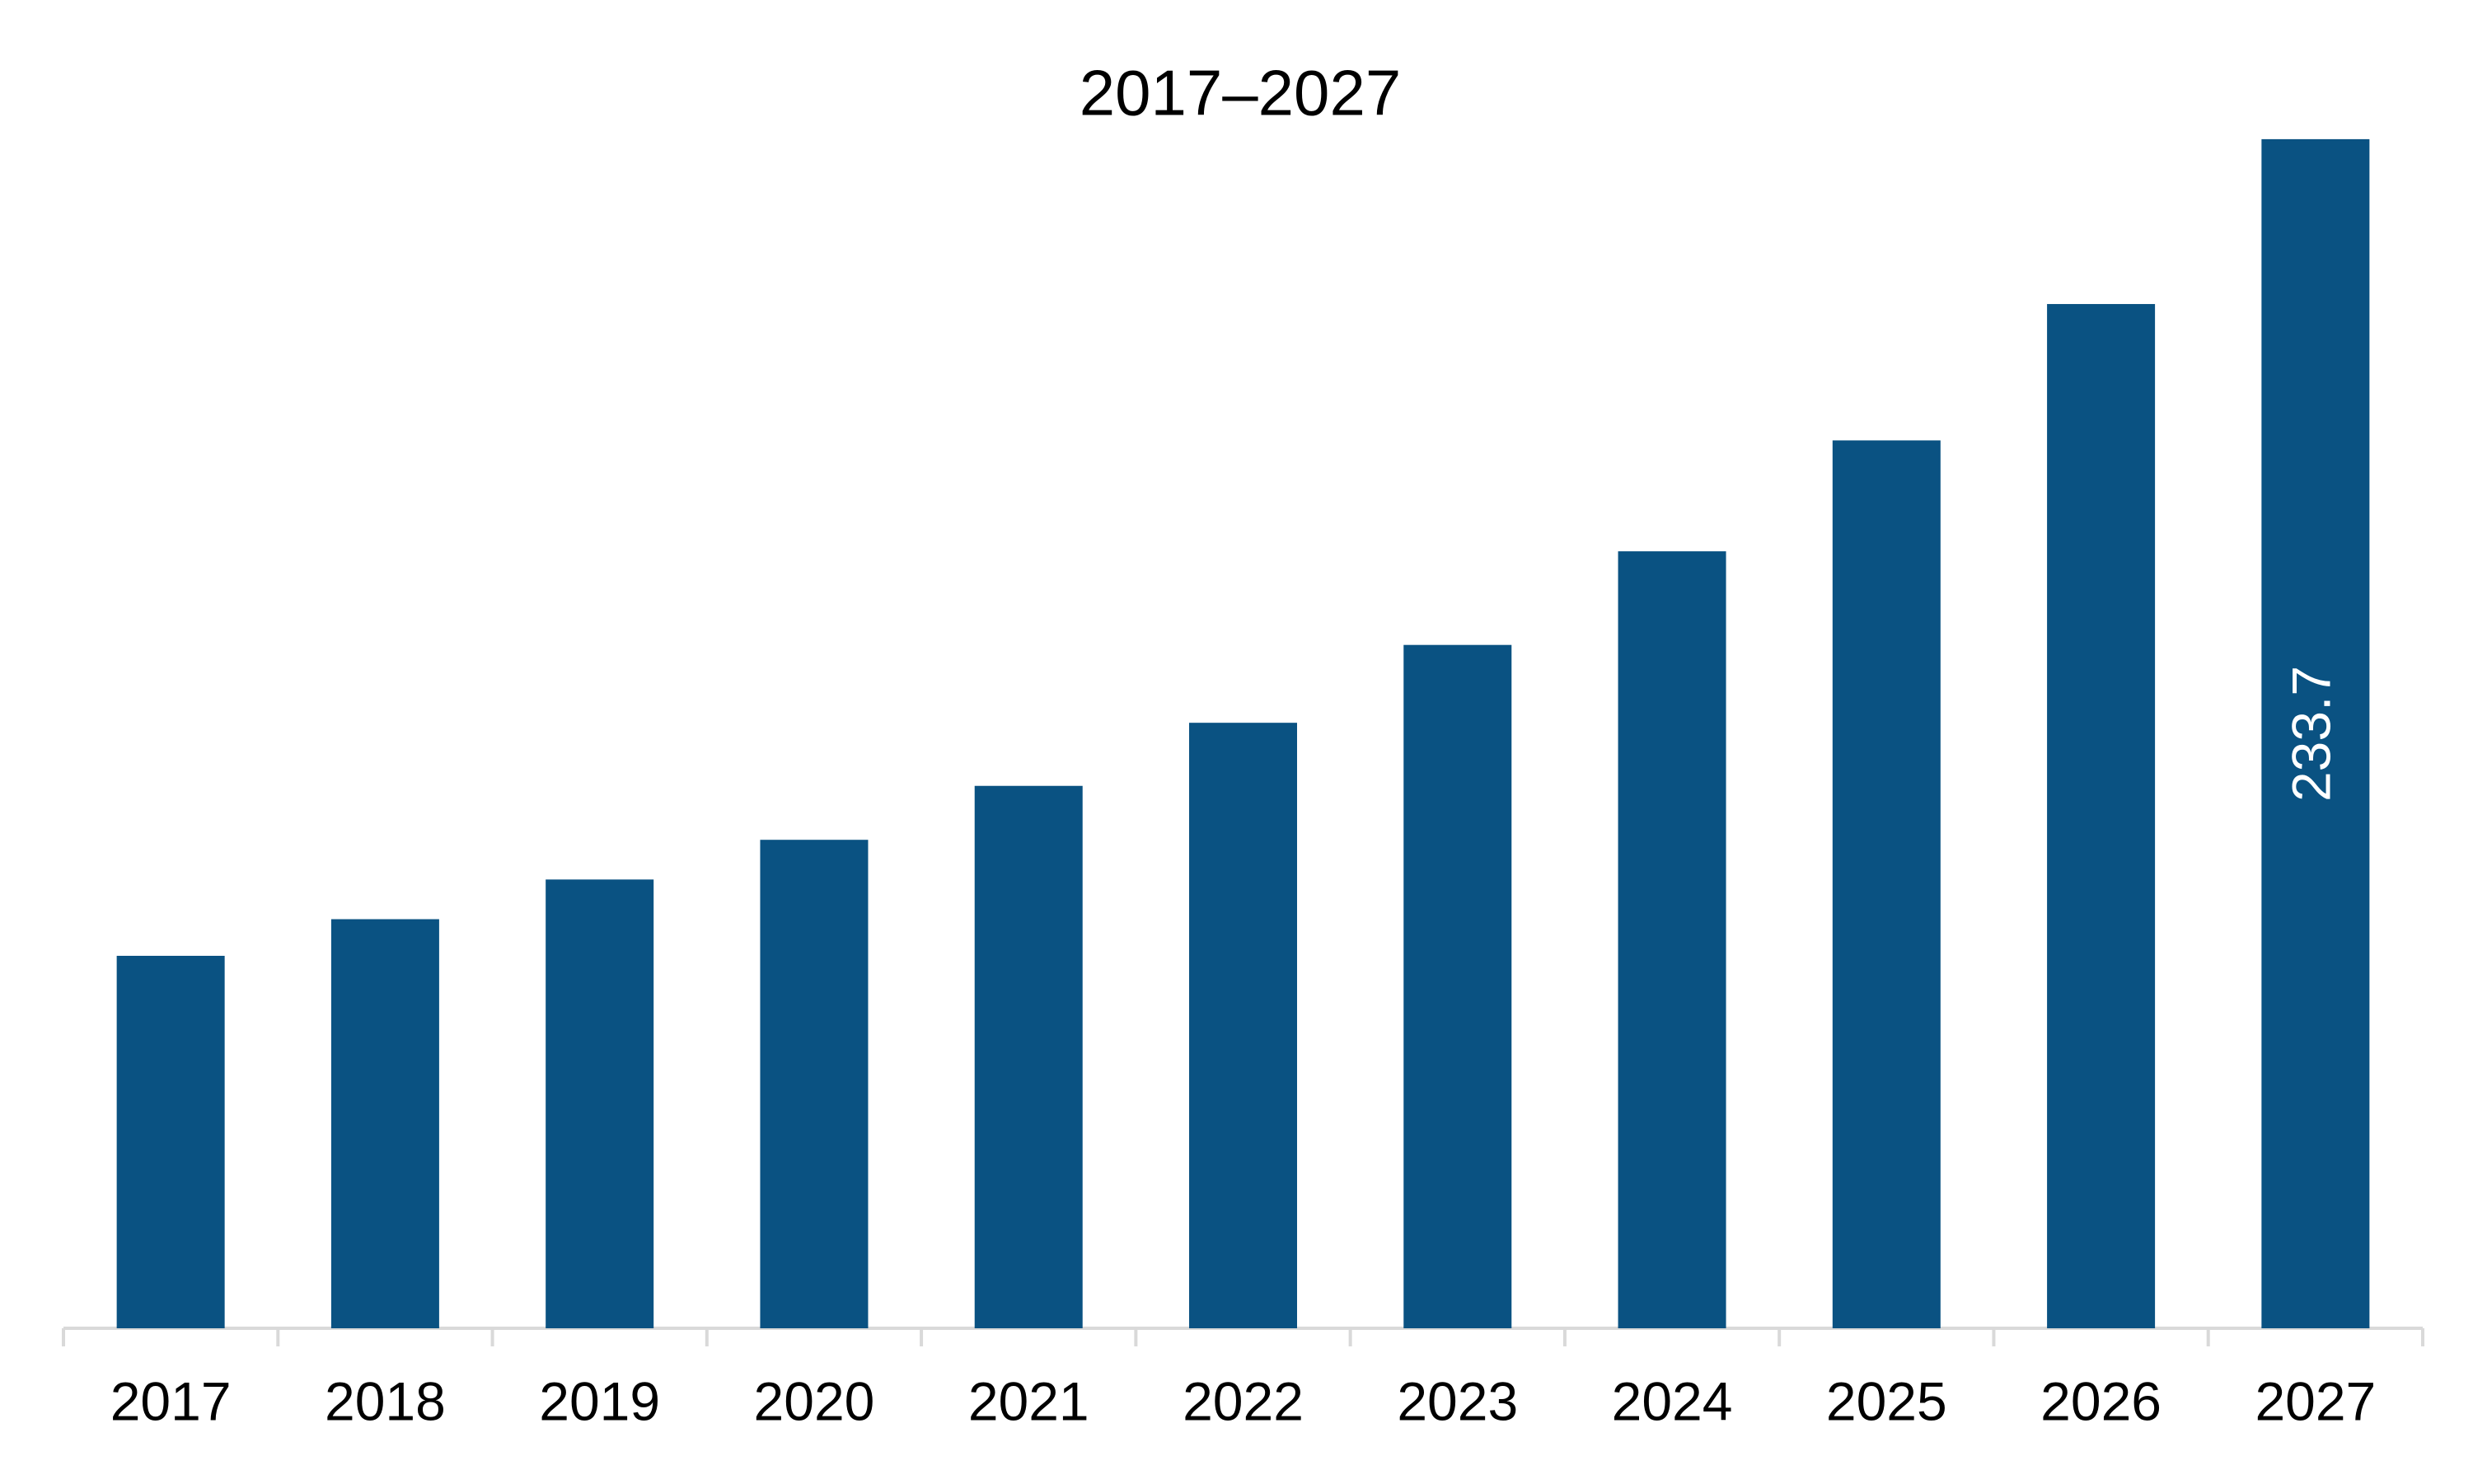 The width and height of the screenshot is (2473, 1484). I want to click on x-tick-label: 2018, so click(386, 1401).